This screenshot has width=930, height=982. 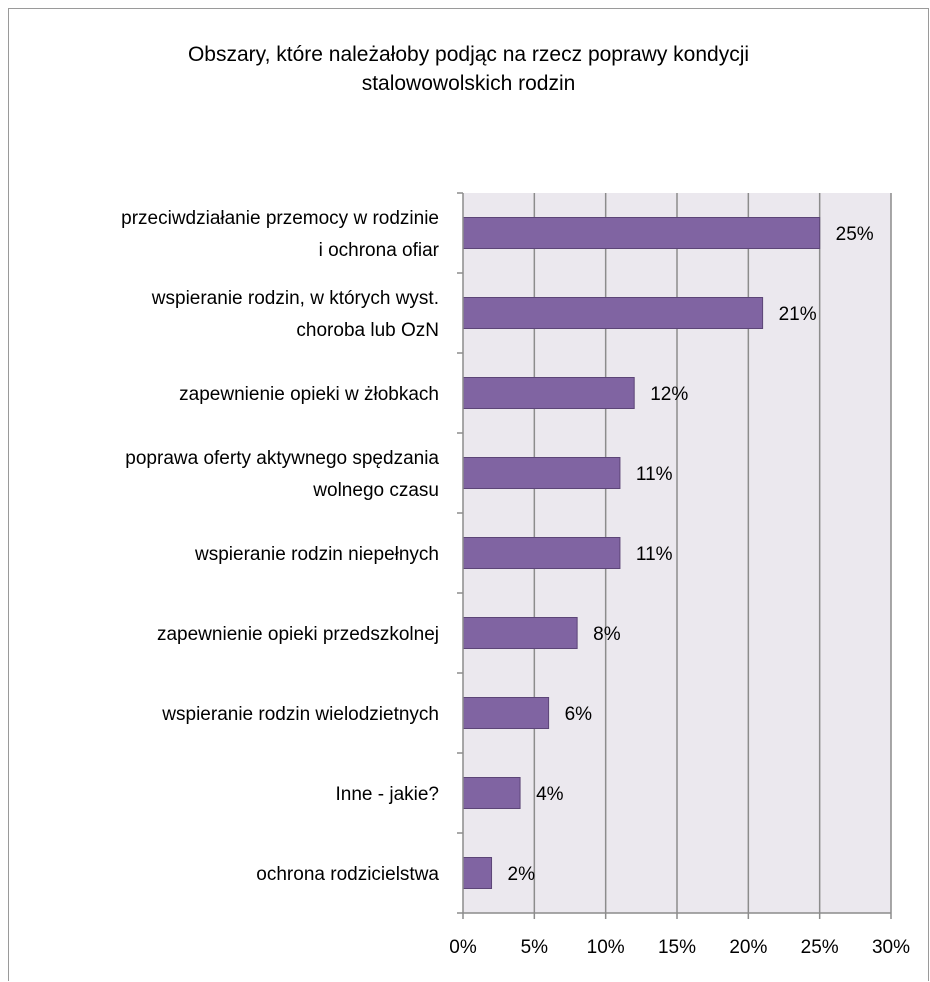 I want to click on category-label: zapewnienie opieki w żłobkach, so click(x=309, y=394).